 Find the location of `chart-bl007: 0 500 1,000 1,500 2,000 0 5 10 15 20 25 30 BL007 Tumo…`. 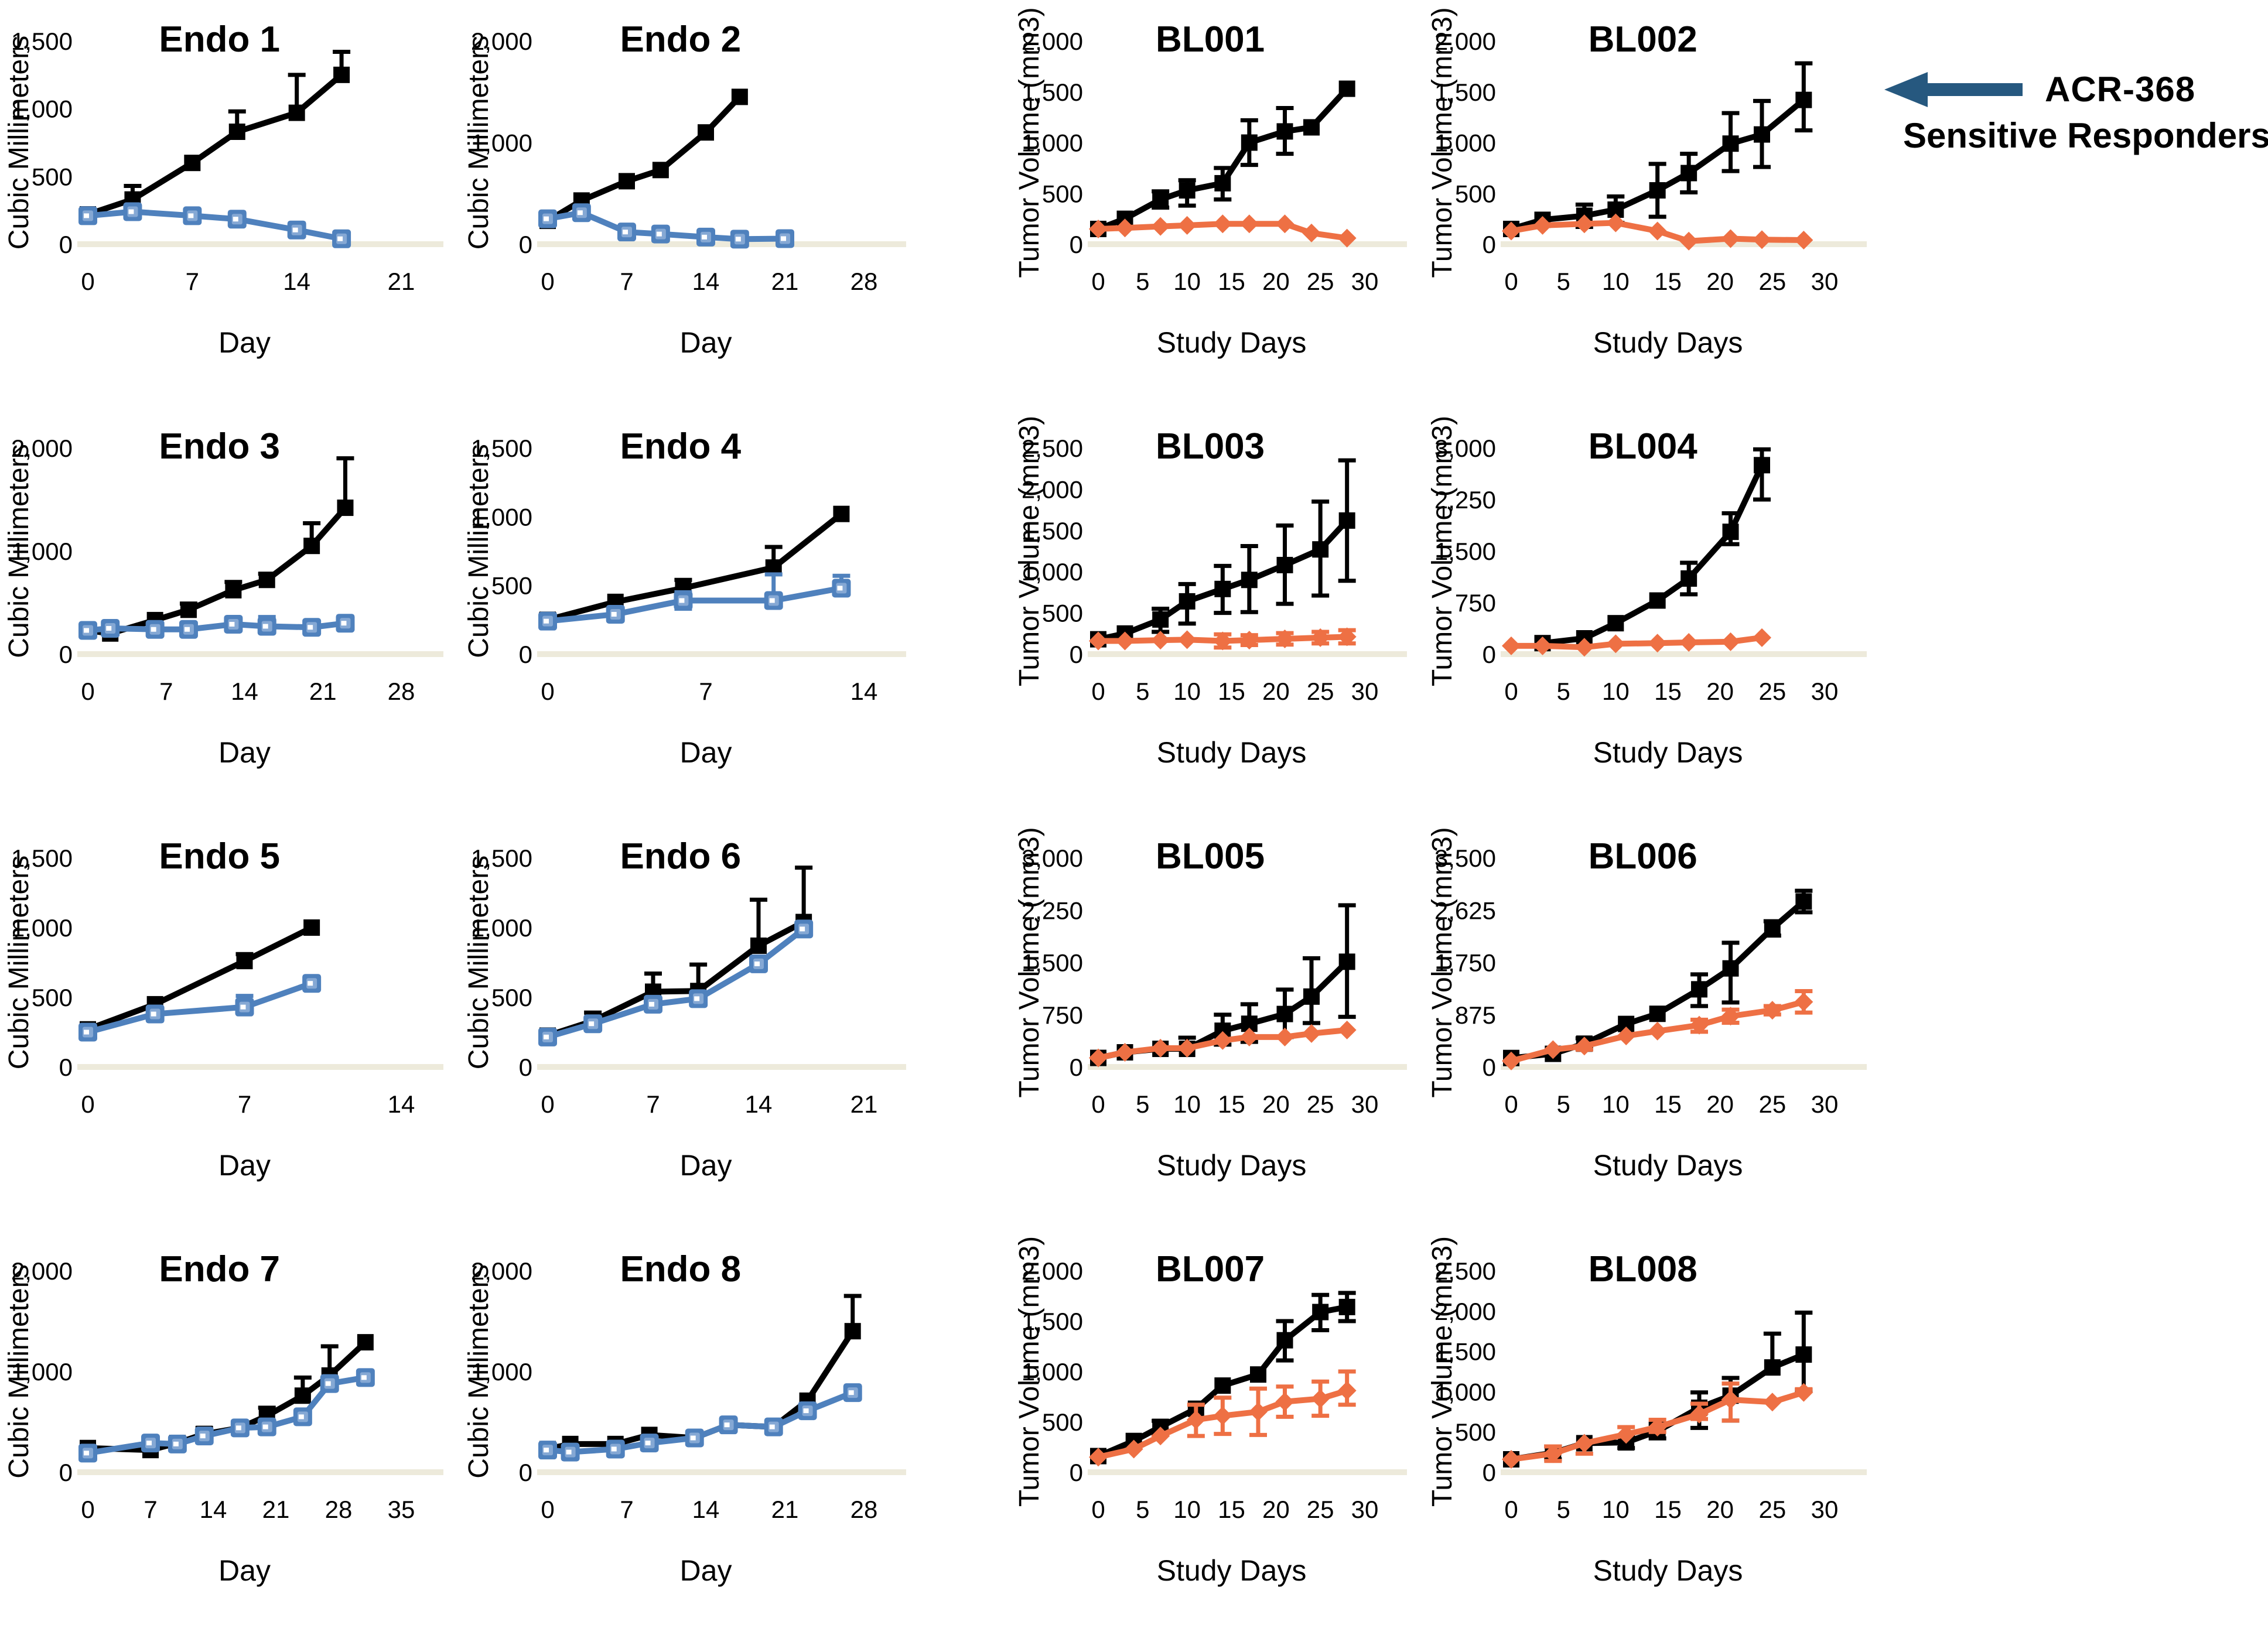

chart-bl007: 0 500 1,000 1,500 2,000 0 5 10 15 20 25 30 BL007 Tumo… is located at coordinates (1216, 1432).